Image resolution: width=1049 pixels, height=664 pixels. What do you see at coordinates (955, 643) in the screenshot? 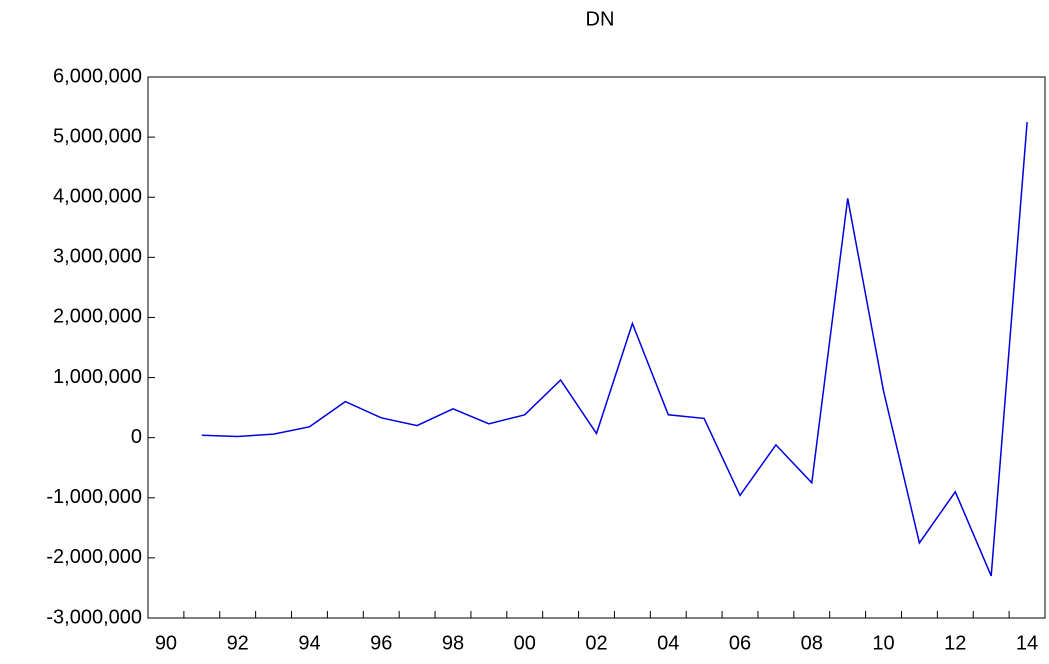
I see `x-tick-label: 12` at bounding box center [955, 643].